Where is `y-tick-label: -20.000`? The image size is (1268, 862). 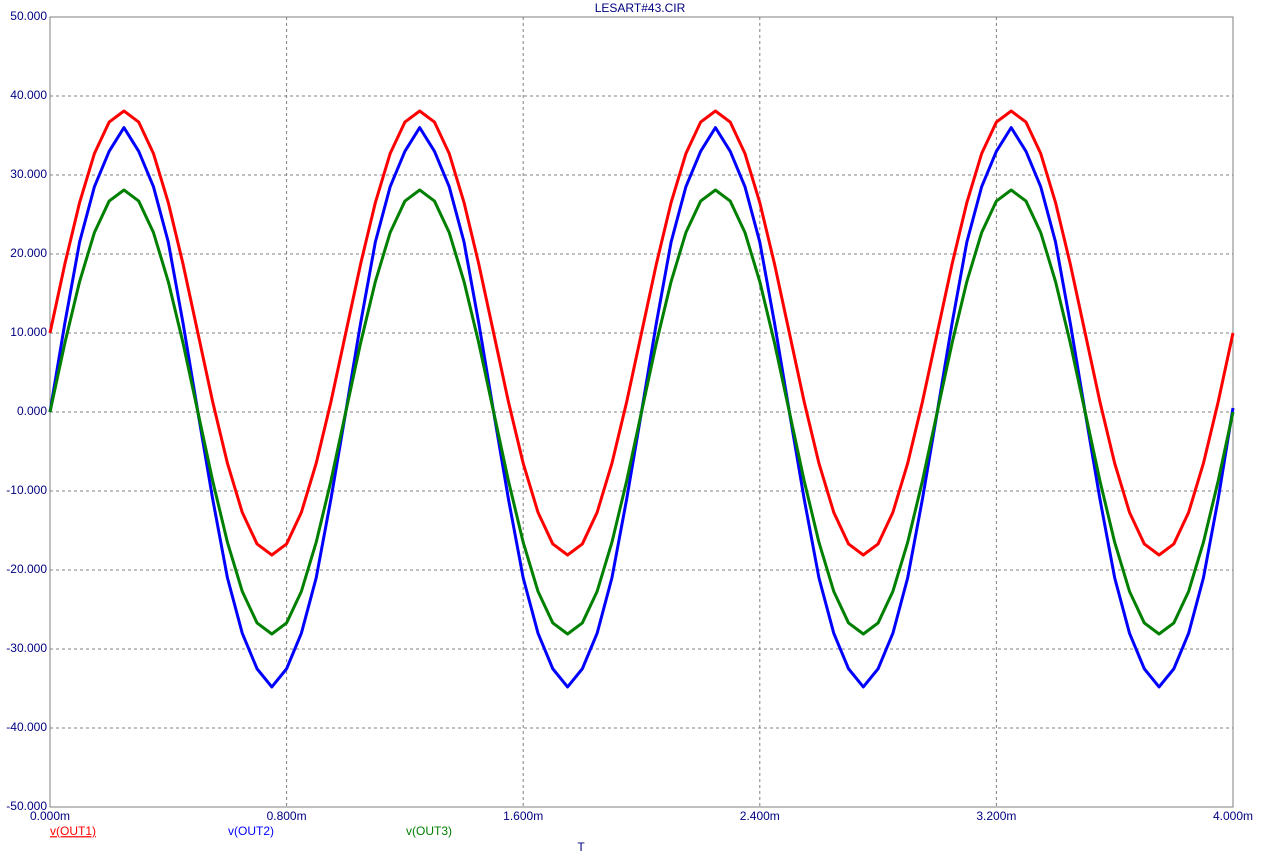 y-tick-label: -20.000 is located at coordinates (26, 569).